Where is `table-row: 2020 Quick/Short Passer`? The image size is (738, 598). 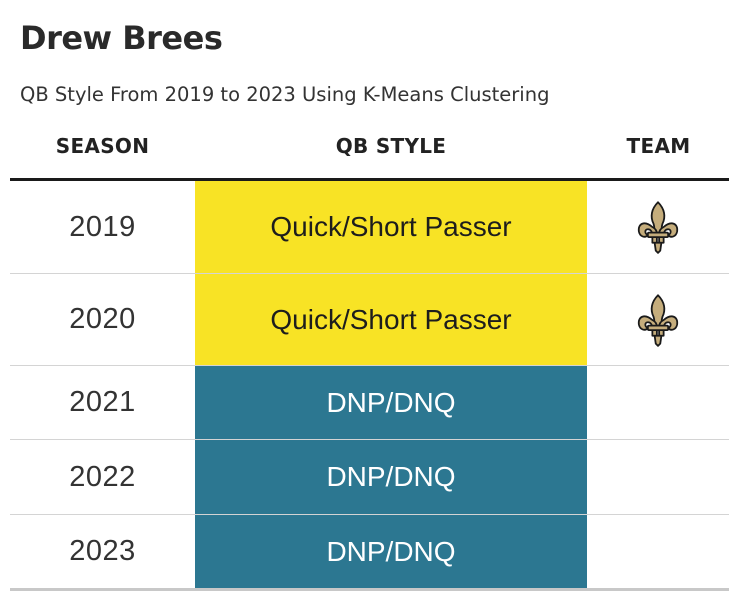
table-row: 2020 Quick/Short Passer is located at coordinates (369, 320).